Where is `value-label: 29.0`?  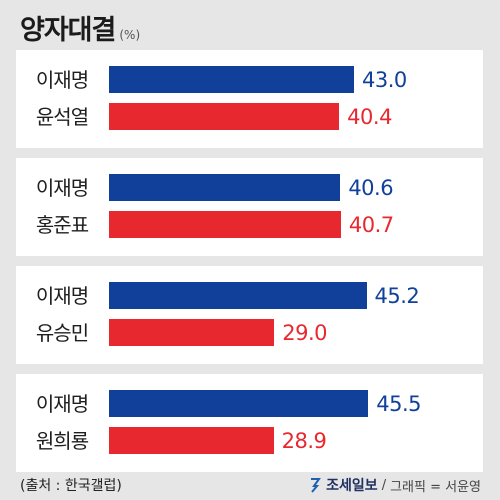 value-label: 29.0 is located at coordinates (304, 333).